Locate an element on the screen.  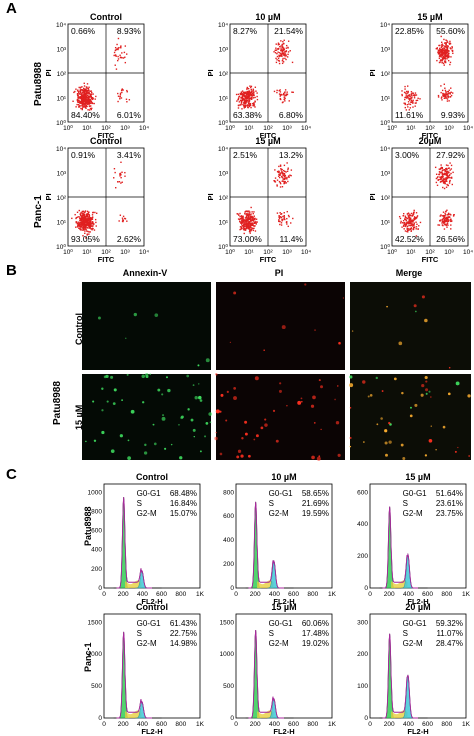
quadrant-lr-value: 9.93% is located at coordinates (453, 115).